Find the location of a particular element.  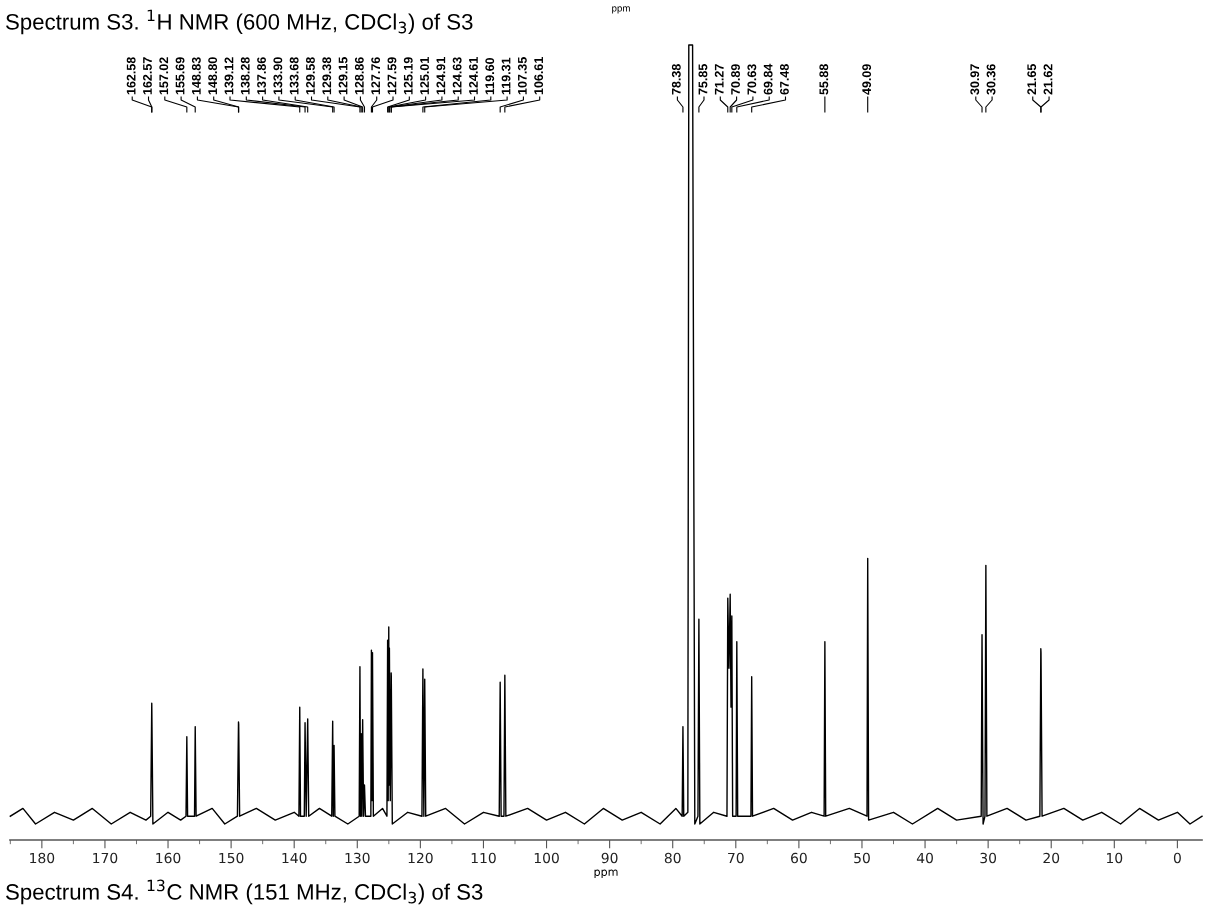

text: Spectrum S4. $^{13}$C NMR (151 MHz, CDCl$_{3}$) of S3 is located at coordinates (244, 892).